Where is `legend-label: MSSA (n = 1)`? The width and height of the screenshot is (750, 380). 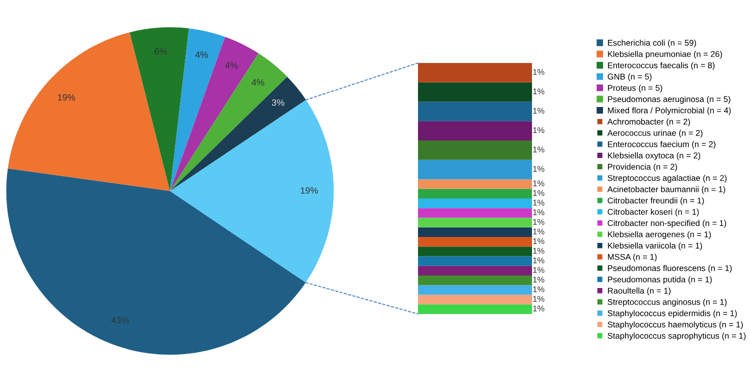 legend-label: MSSA (n = 1) is located at coordinates (632, 258).